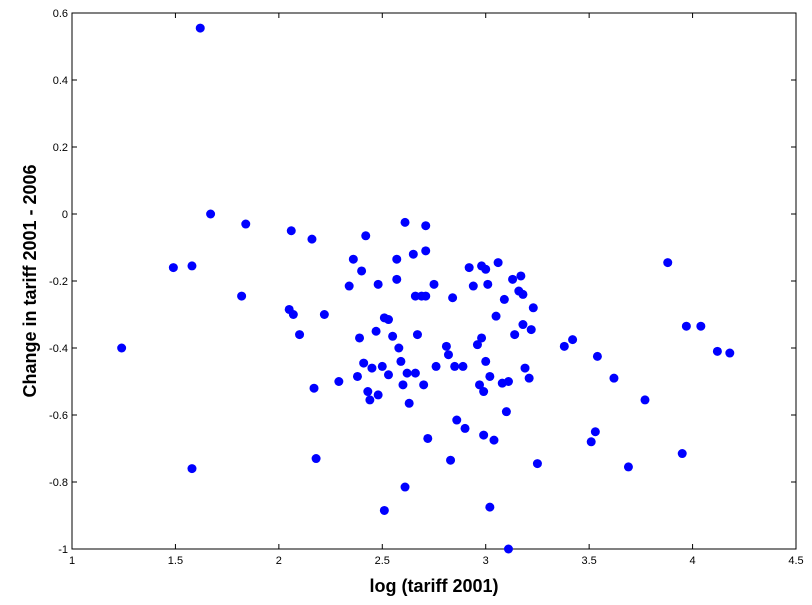 This screenshot has height=605, width=812. I want to click on y-axis-title: Change in tariff 2001 - 2006, so click(30, 280).